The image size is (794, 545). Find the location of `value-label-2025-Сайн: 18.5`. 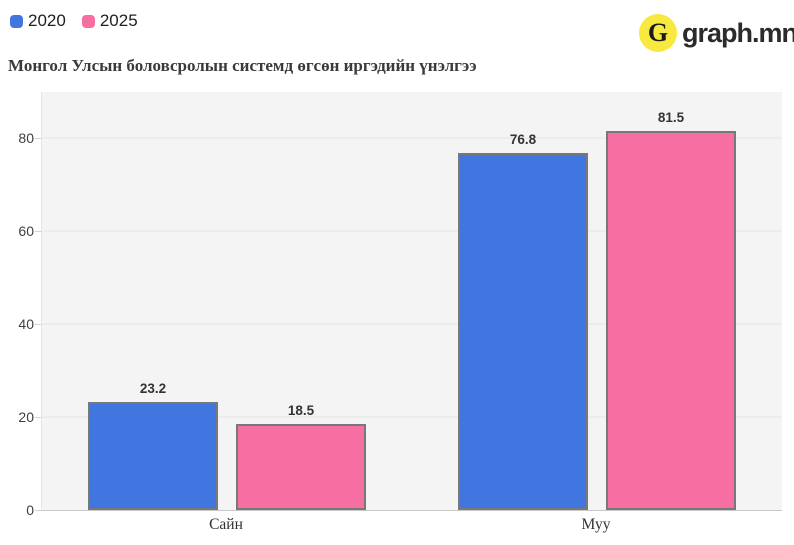

value-label-2025-Сайн: 18.5 is located at coordinates (301, 411).